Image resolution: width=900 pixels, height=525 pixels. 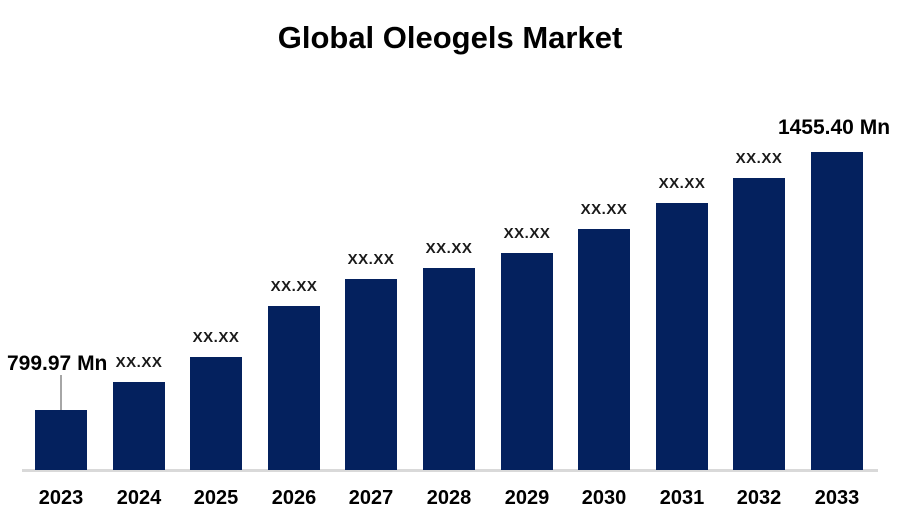 What do you see at coordinates (139, 498) in the screenshot?
I see `x-tick-2024: 2024` at bounding box center [139, 498].